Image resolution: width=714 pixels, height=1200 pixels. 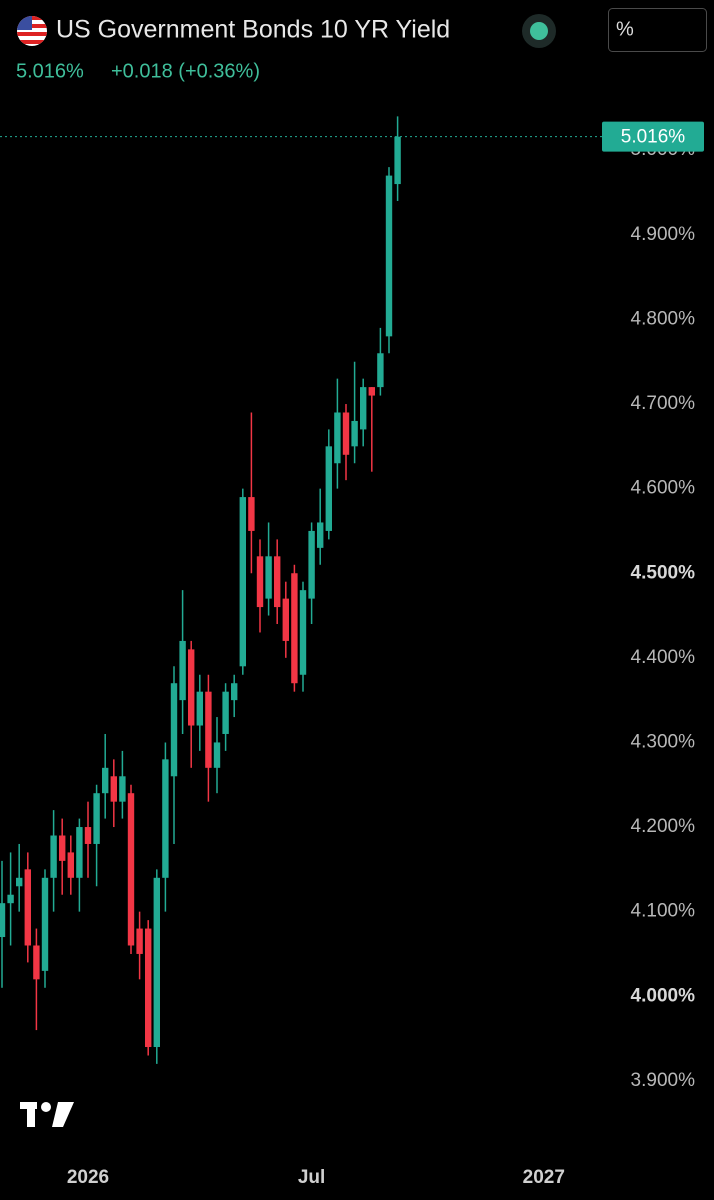 I want to click on status-dot, so click(x=539, y=31).